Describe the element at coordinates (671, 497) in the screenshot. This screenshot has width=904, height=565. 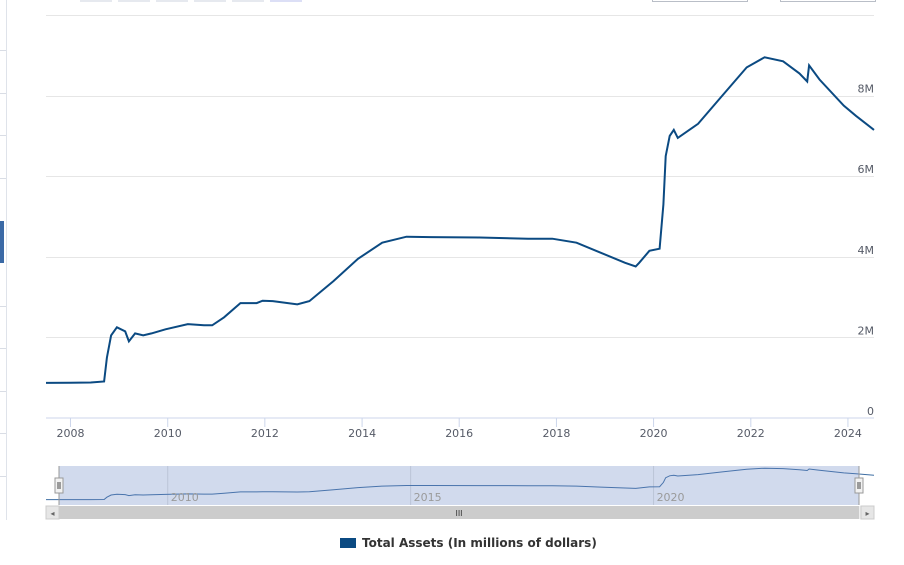
I see `navigator-label: 2020` at that location.